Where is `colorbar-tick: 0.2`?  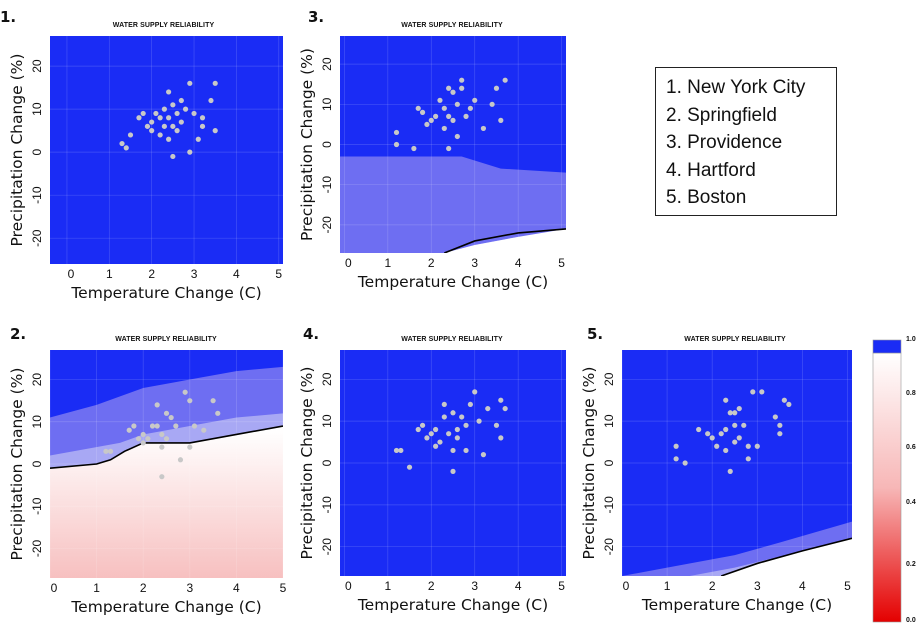 colorbar-tick: 0.2 is located at coordinates (911, 564).